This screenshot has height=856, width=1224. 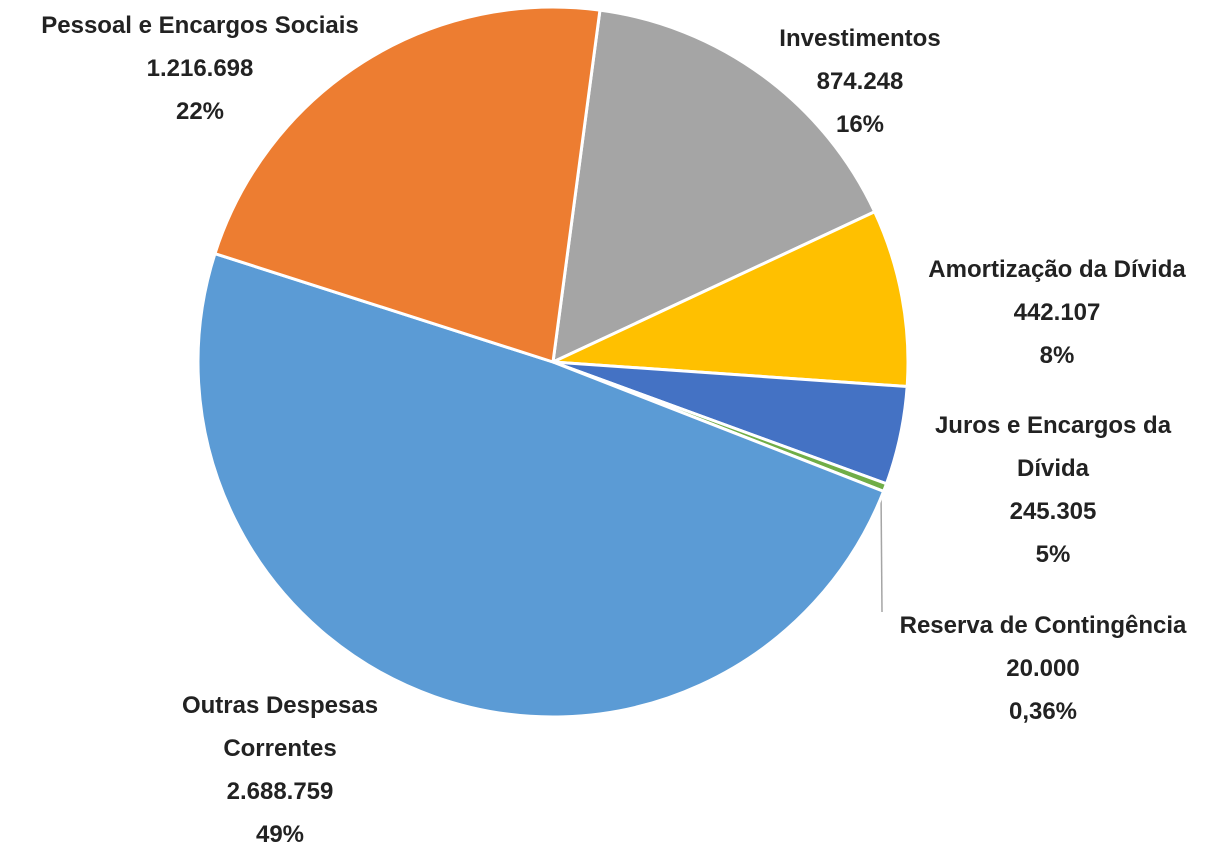 I want to click on category-label: Reserva de Contingência, so click(x=1043, y=625).